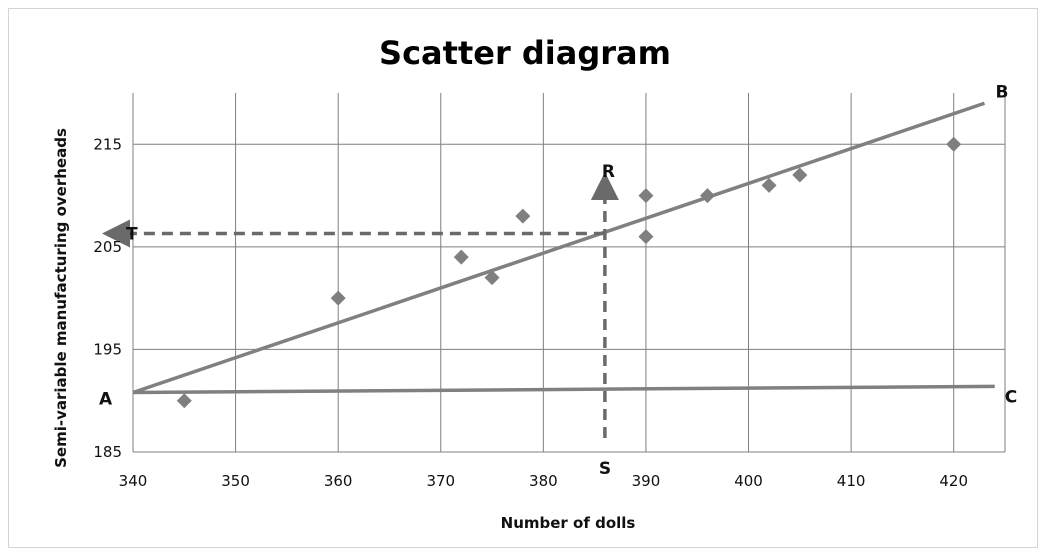  What do you see at coordinates (133, 481) in the screenshot?
I see `x-tick-340: 340` at bounding box center [133, 481].